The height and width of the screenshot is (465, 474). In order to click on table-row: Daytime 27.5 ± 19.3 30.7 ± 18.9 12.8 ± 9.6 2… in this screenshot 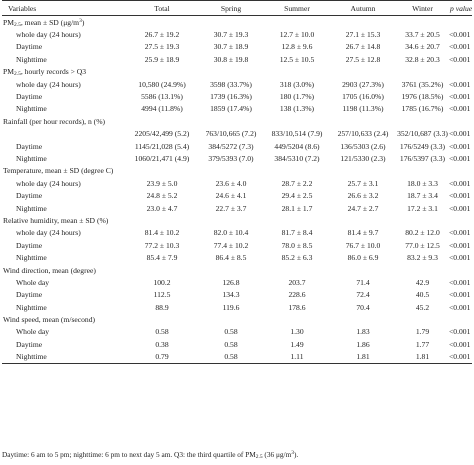, I will do `click(237, 47)`.